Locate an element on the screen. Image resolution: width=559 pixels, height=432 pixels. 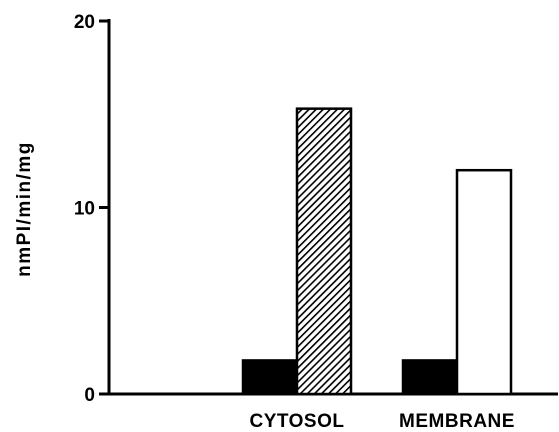
membrane-solid-bar is located at coordinates (430, 377).